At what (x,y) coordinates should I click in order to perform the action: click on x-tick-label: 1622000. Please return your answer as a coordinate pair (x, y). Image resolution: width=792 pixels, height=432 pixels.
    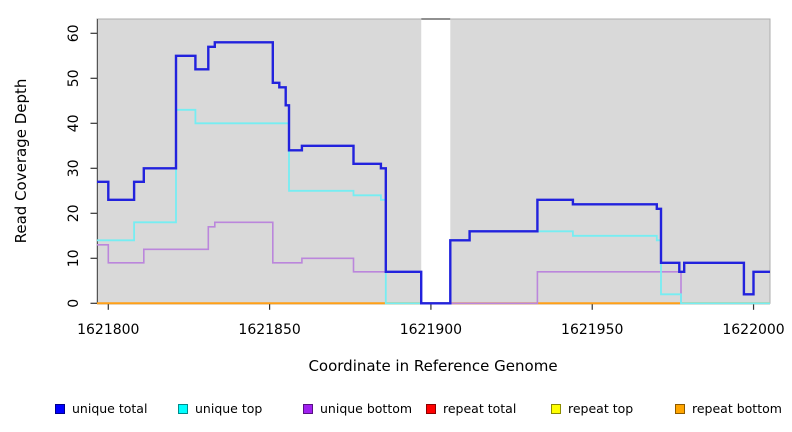
    Looking at the image, I should click on (753, 330).